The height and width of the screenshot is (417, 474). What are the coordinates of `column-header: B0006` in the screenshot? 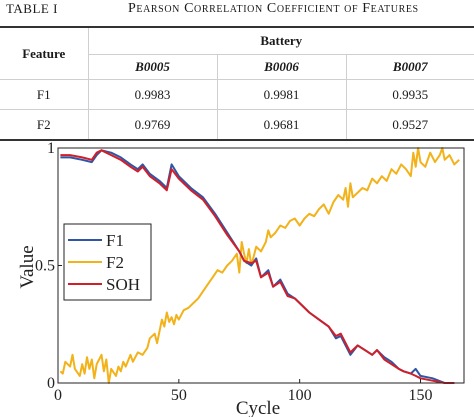 It's located at (281, 67).